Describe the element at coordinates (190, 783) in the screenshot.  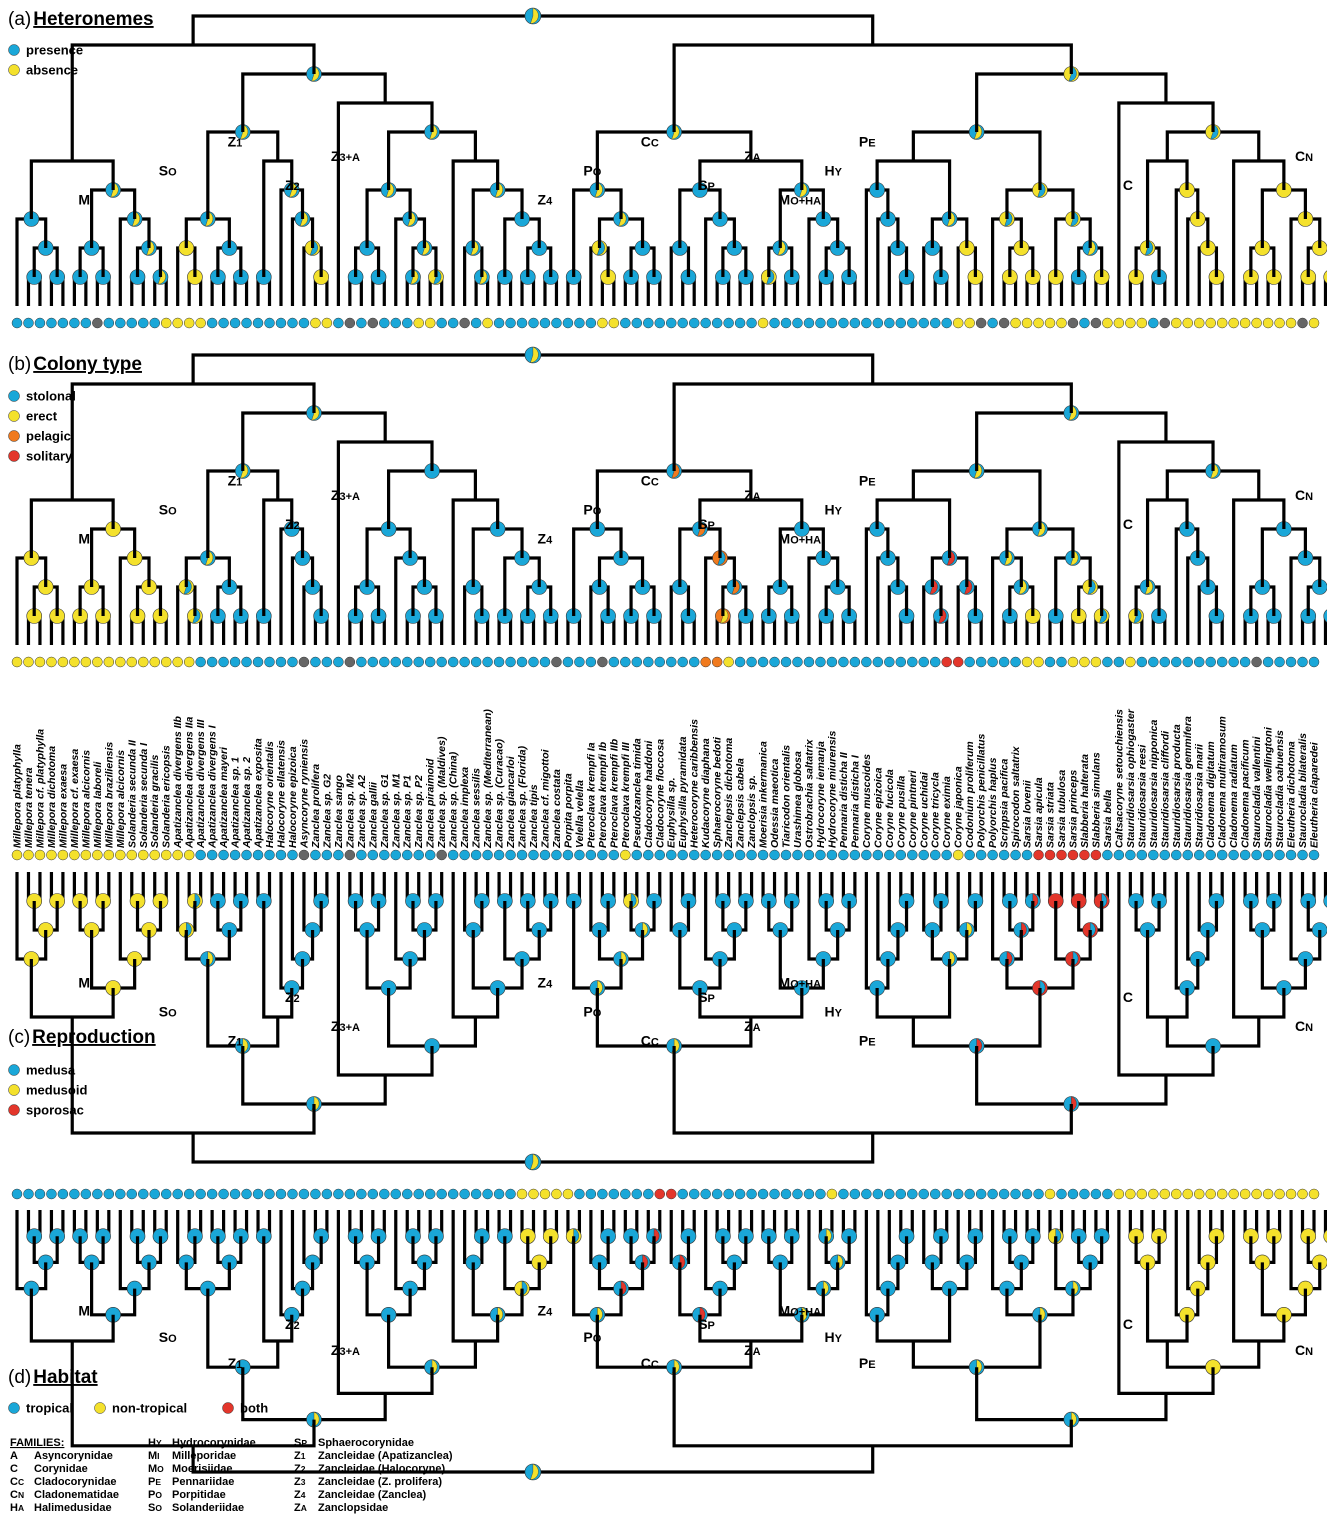
I see `taxon-label: Apatizanclea divergens IIa` at that location.